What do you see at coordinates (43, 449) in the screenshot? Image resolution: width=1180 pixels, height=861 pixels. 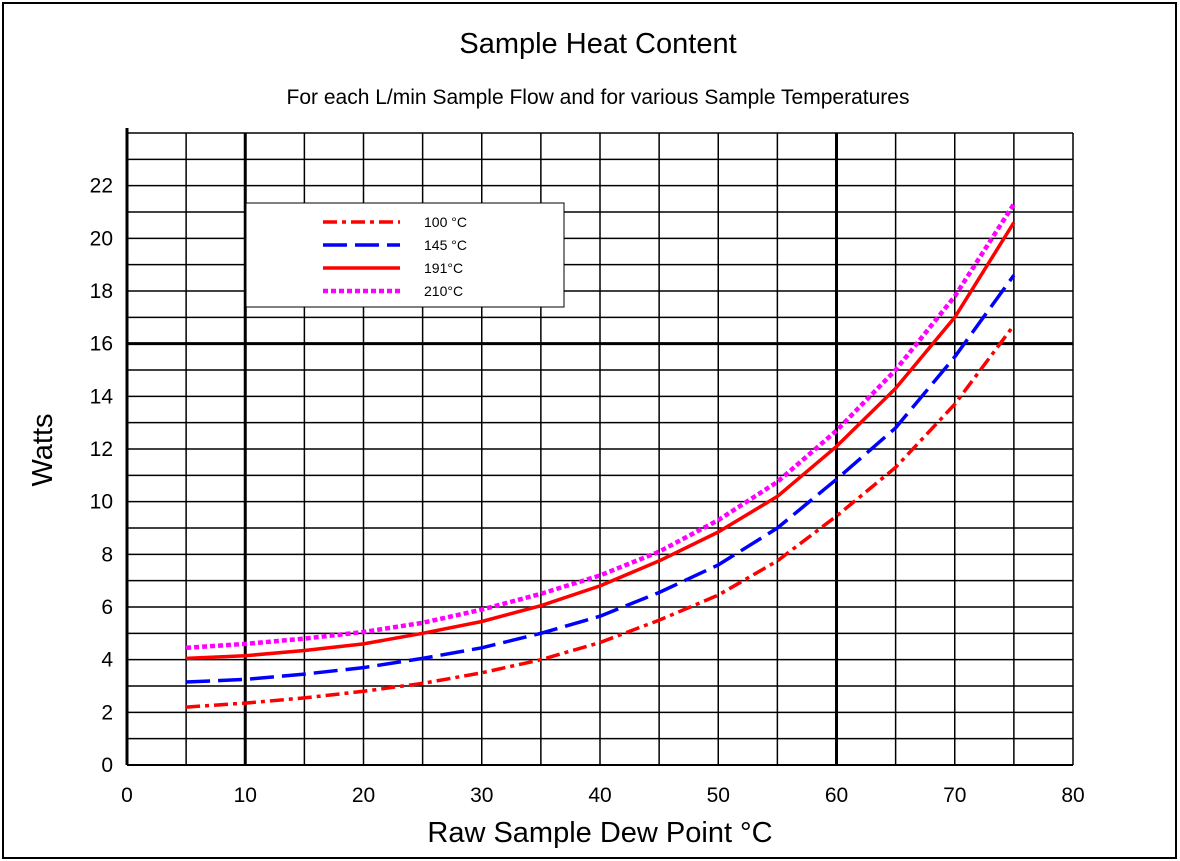 I see `y-axis-title: Watts` at bounding box center [43, 449].